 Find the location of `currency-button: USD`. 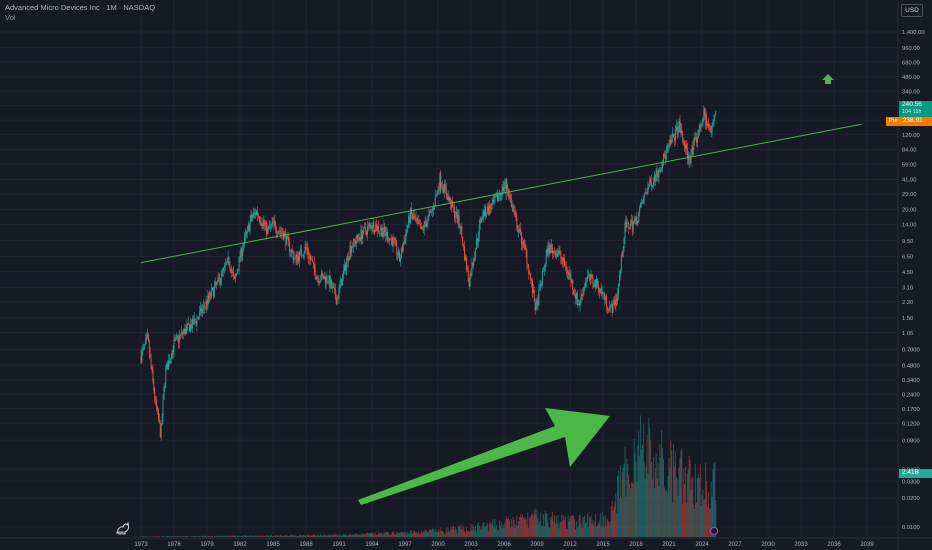

currency-button: USD is located at coordinates (912, 10).